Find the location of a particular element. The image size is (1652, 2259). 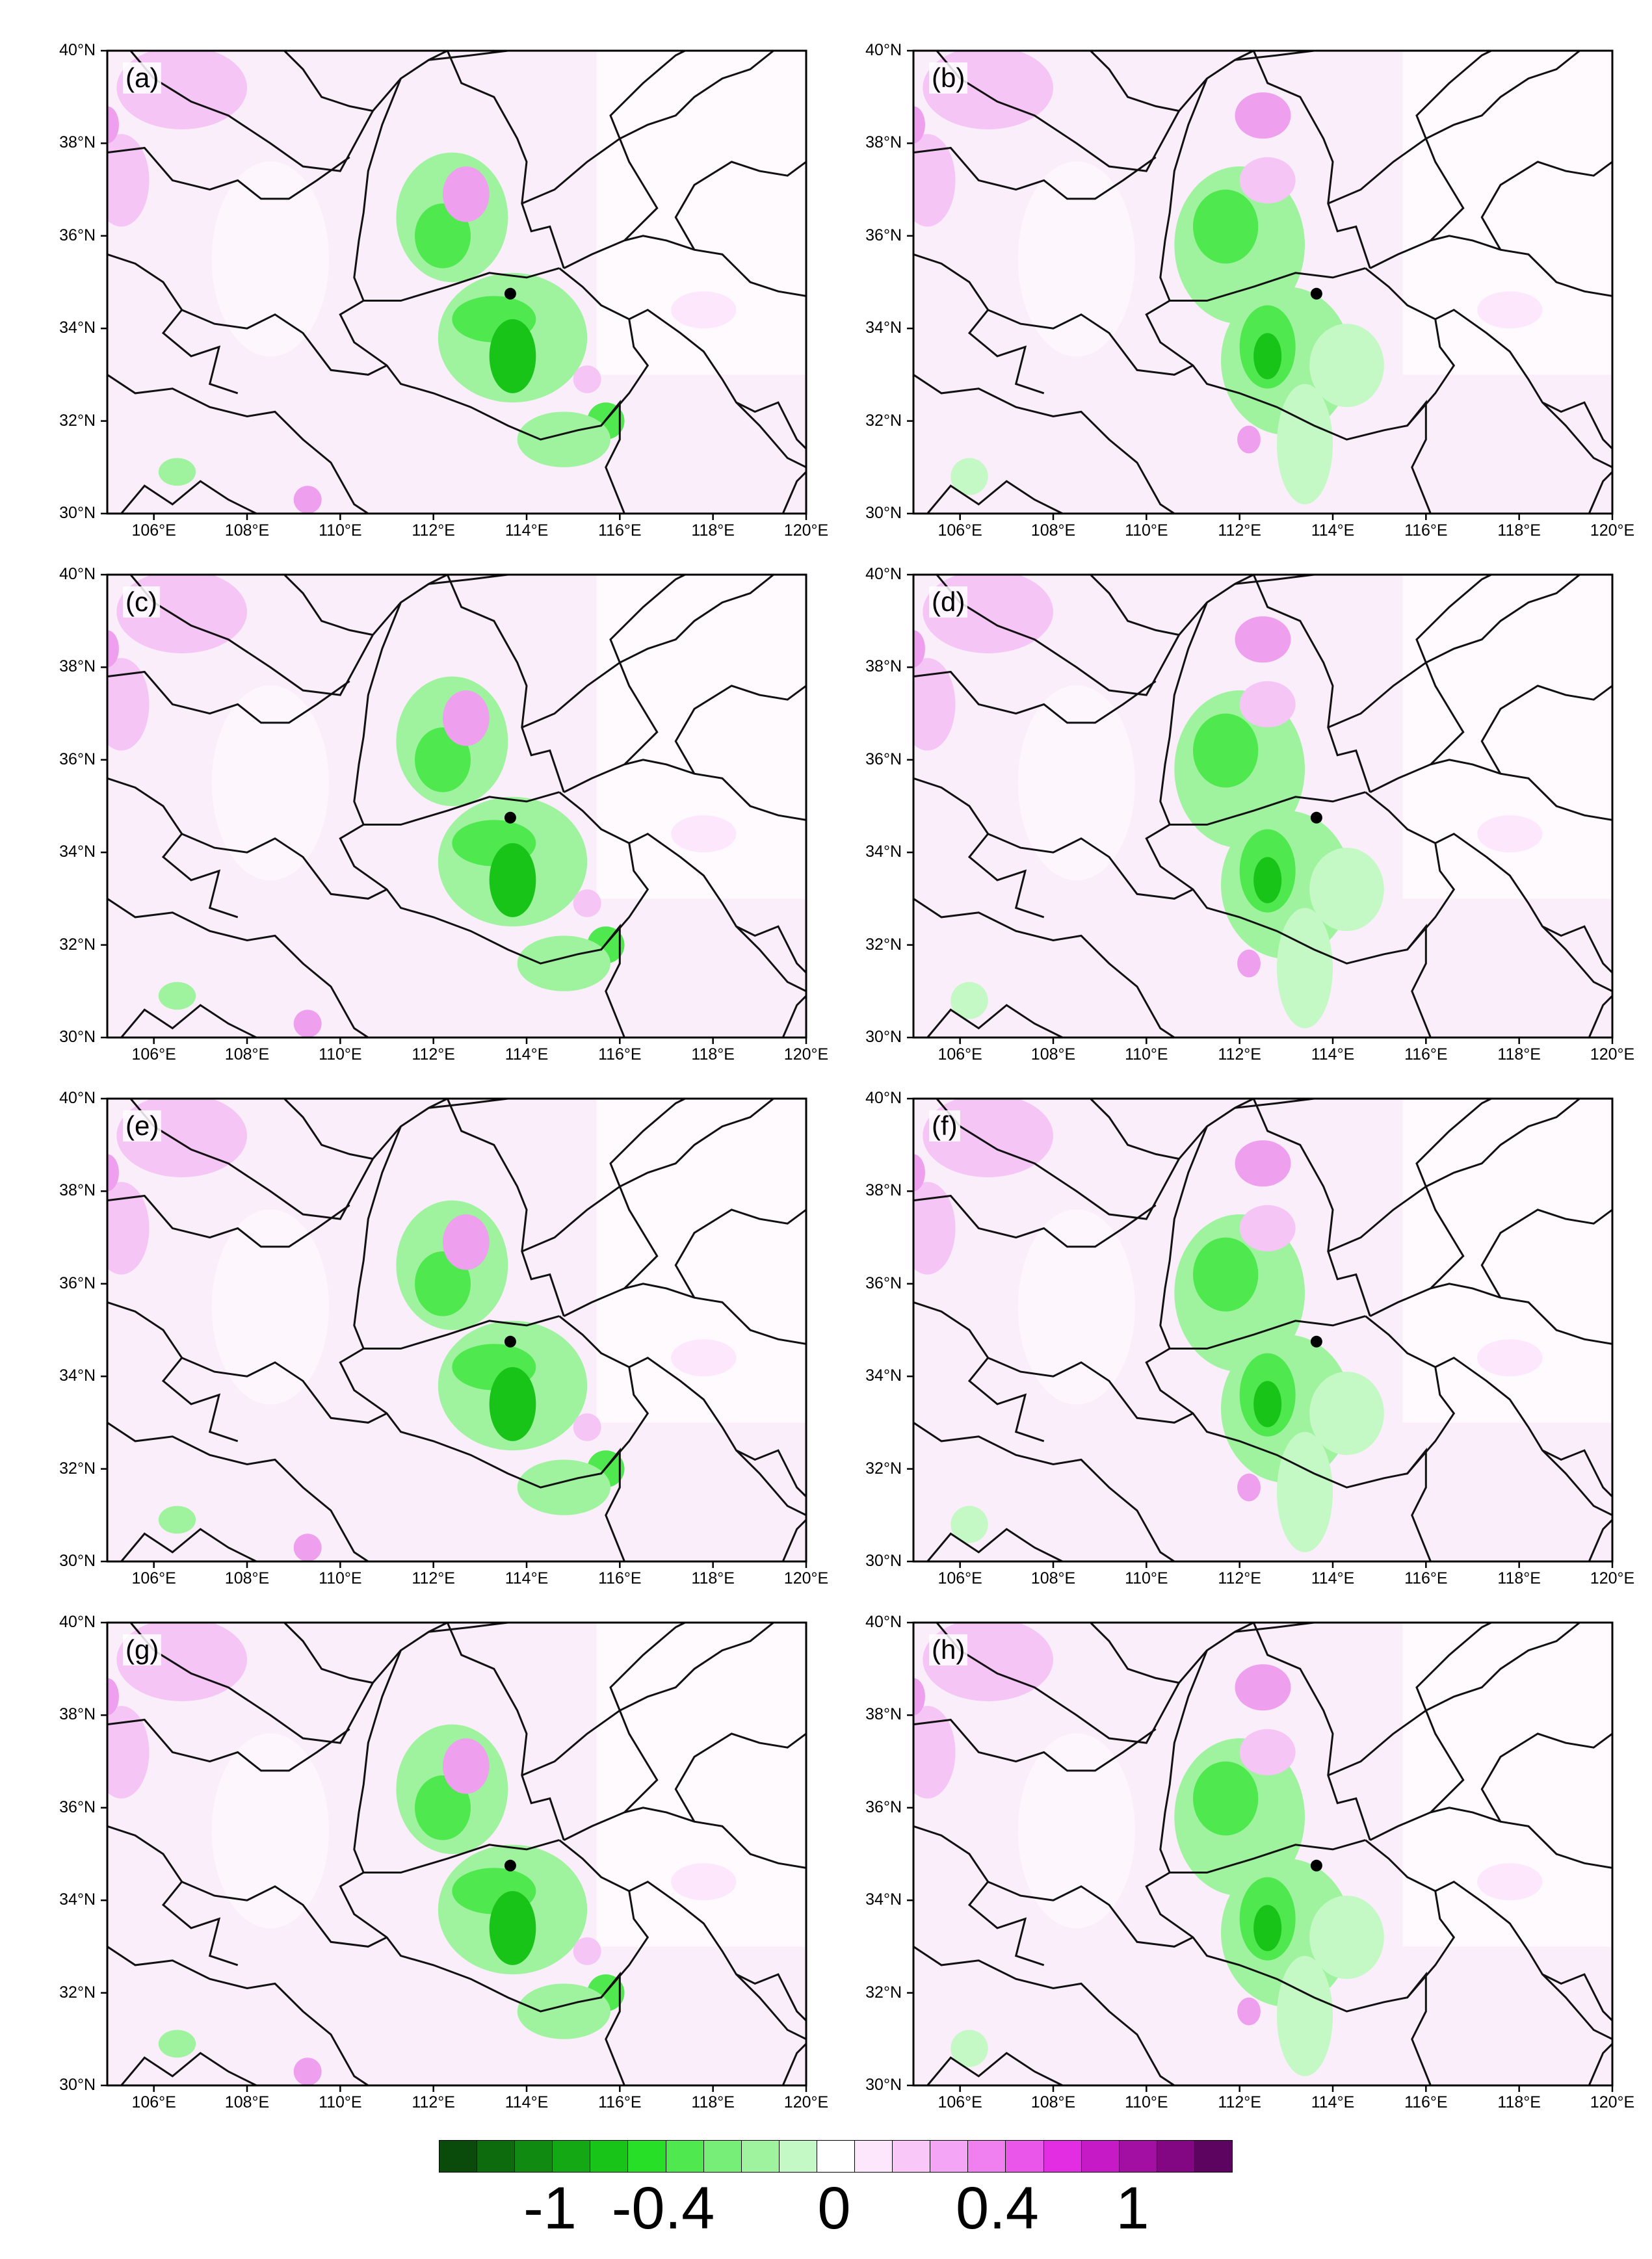

map-plot is located at coordinates (454, 1333).